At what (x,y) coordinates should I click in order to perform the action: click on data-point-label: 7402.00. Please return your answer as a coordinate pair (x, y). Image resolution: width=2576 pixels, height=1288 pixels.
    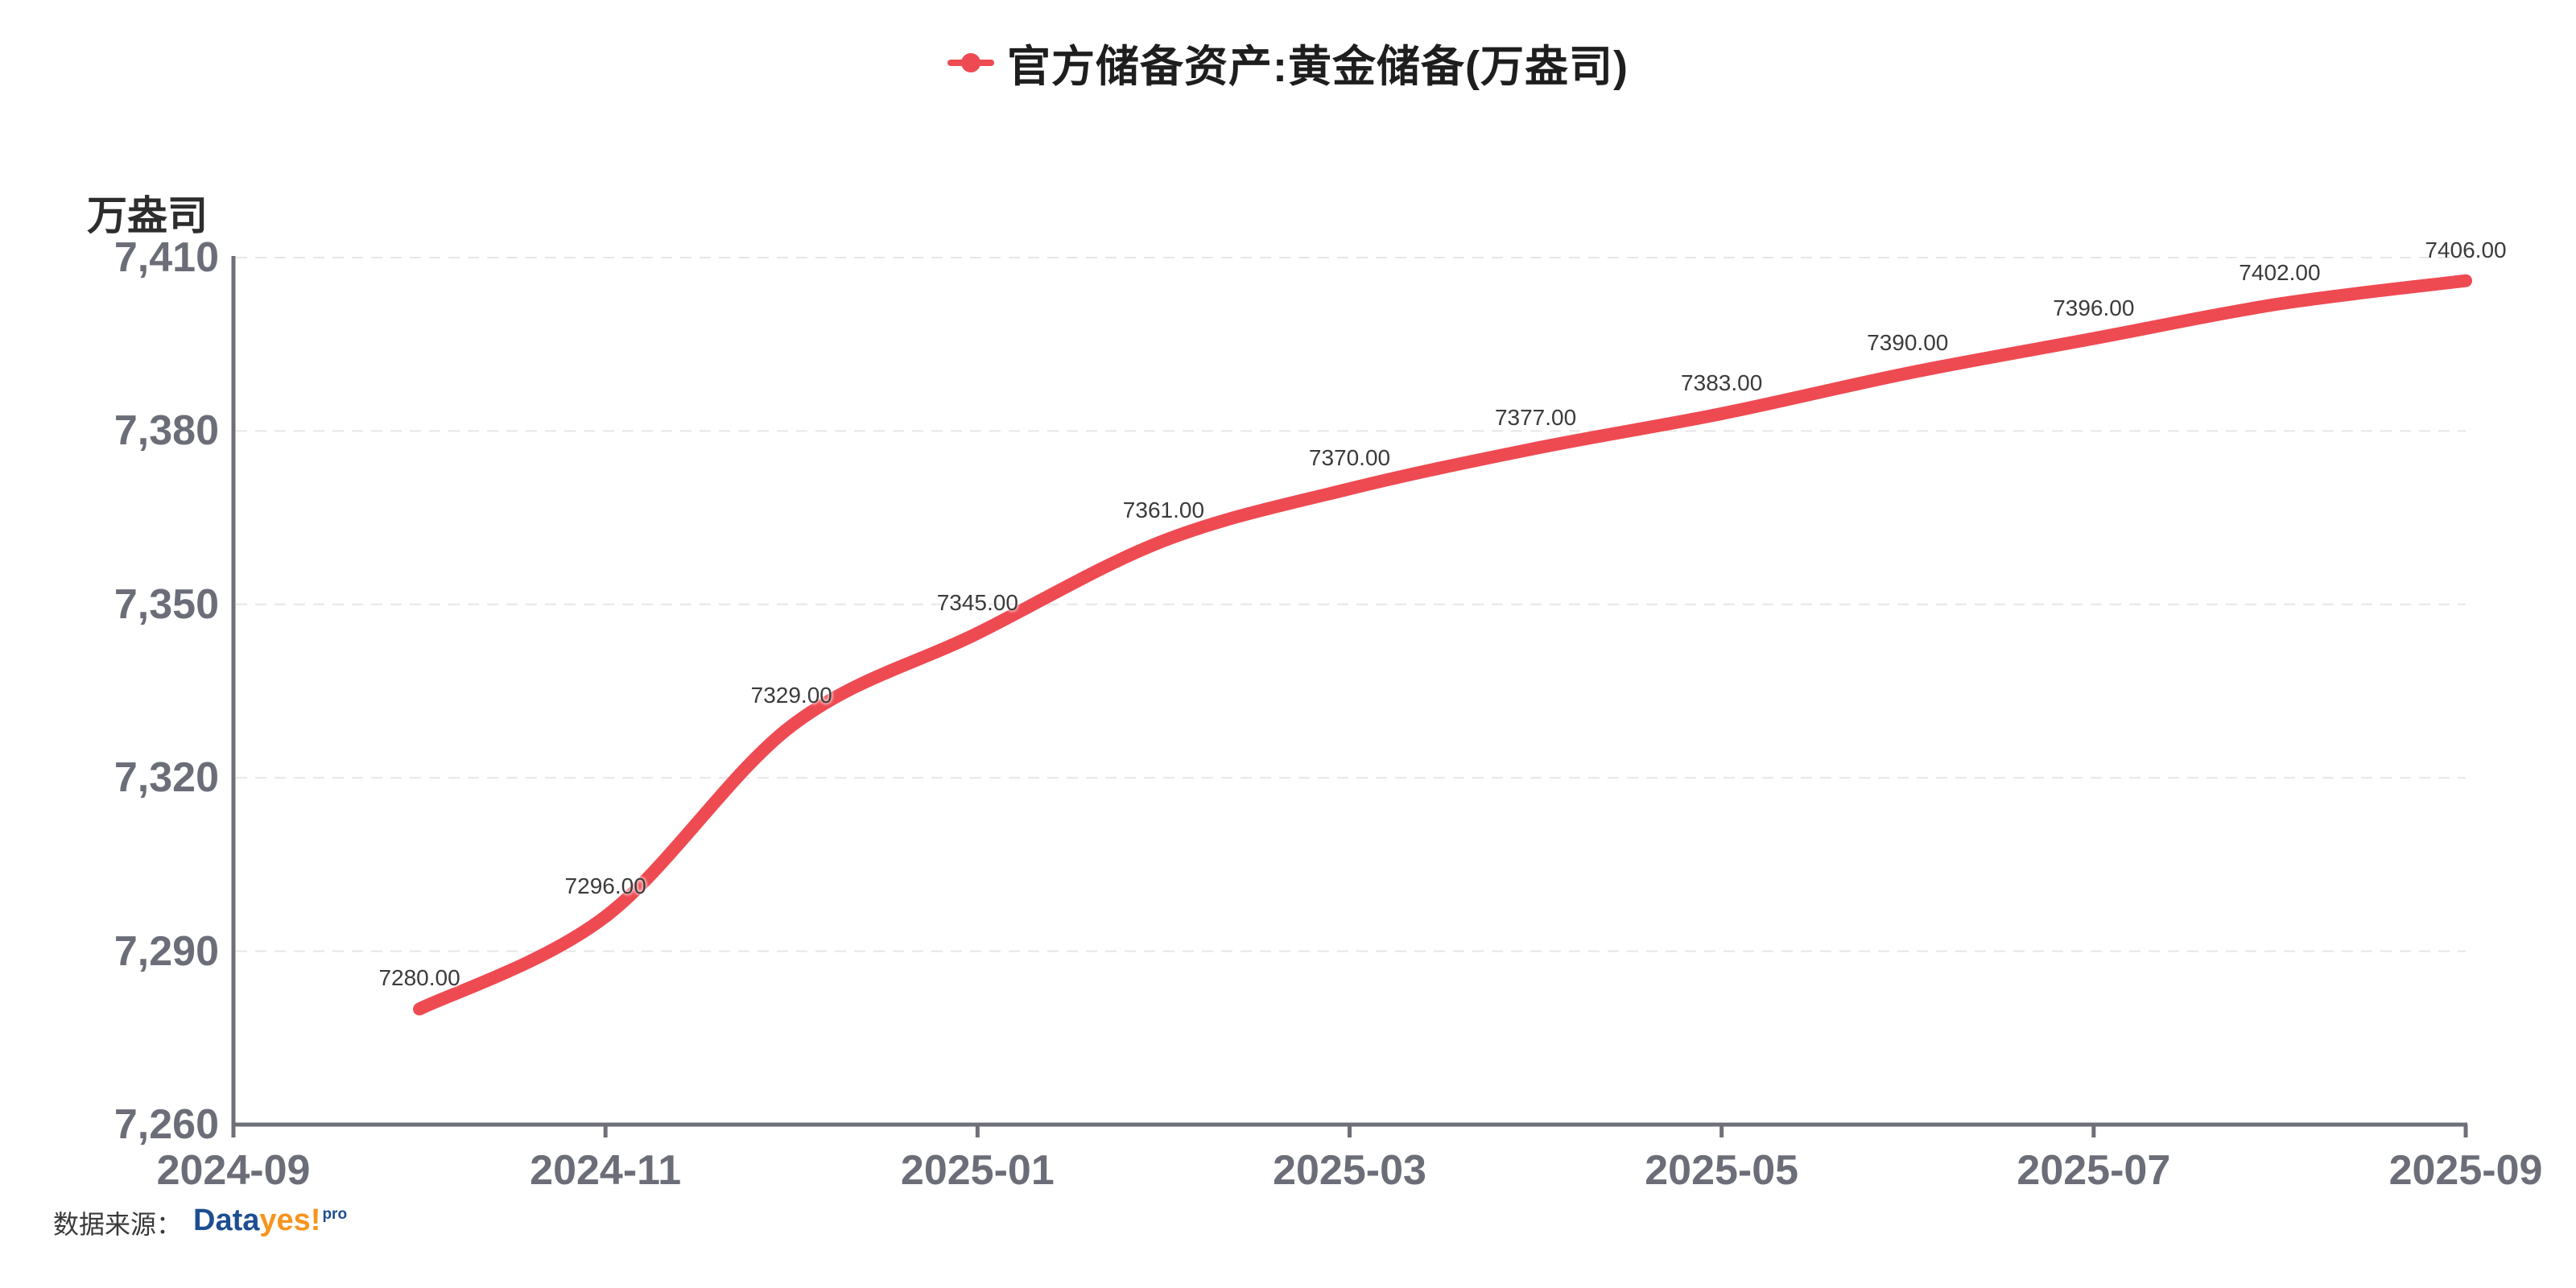
    Looking at the image, I should click on (2280, 273).